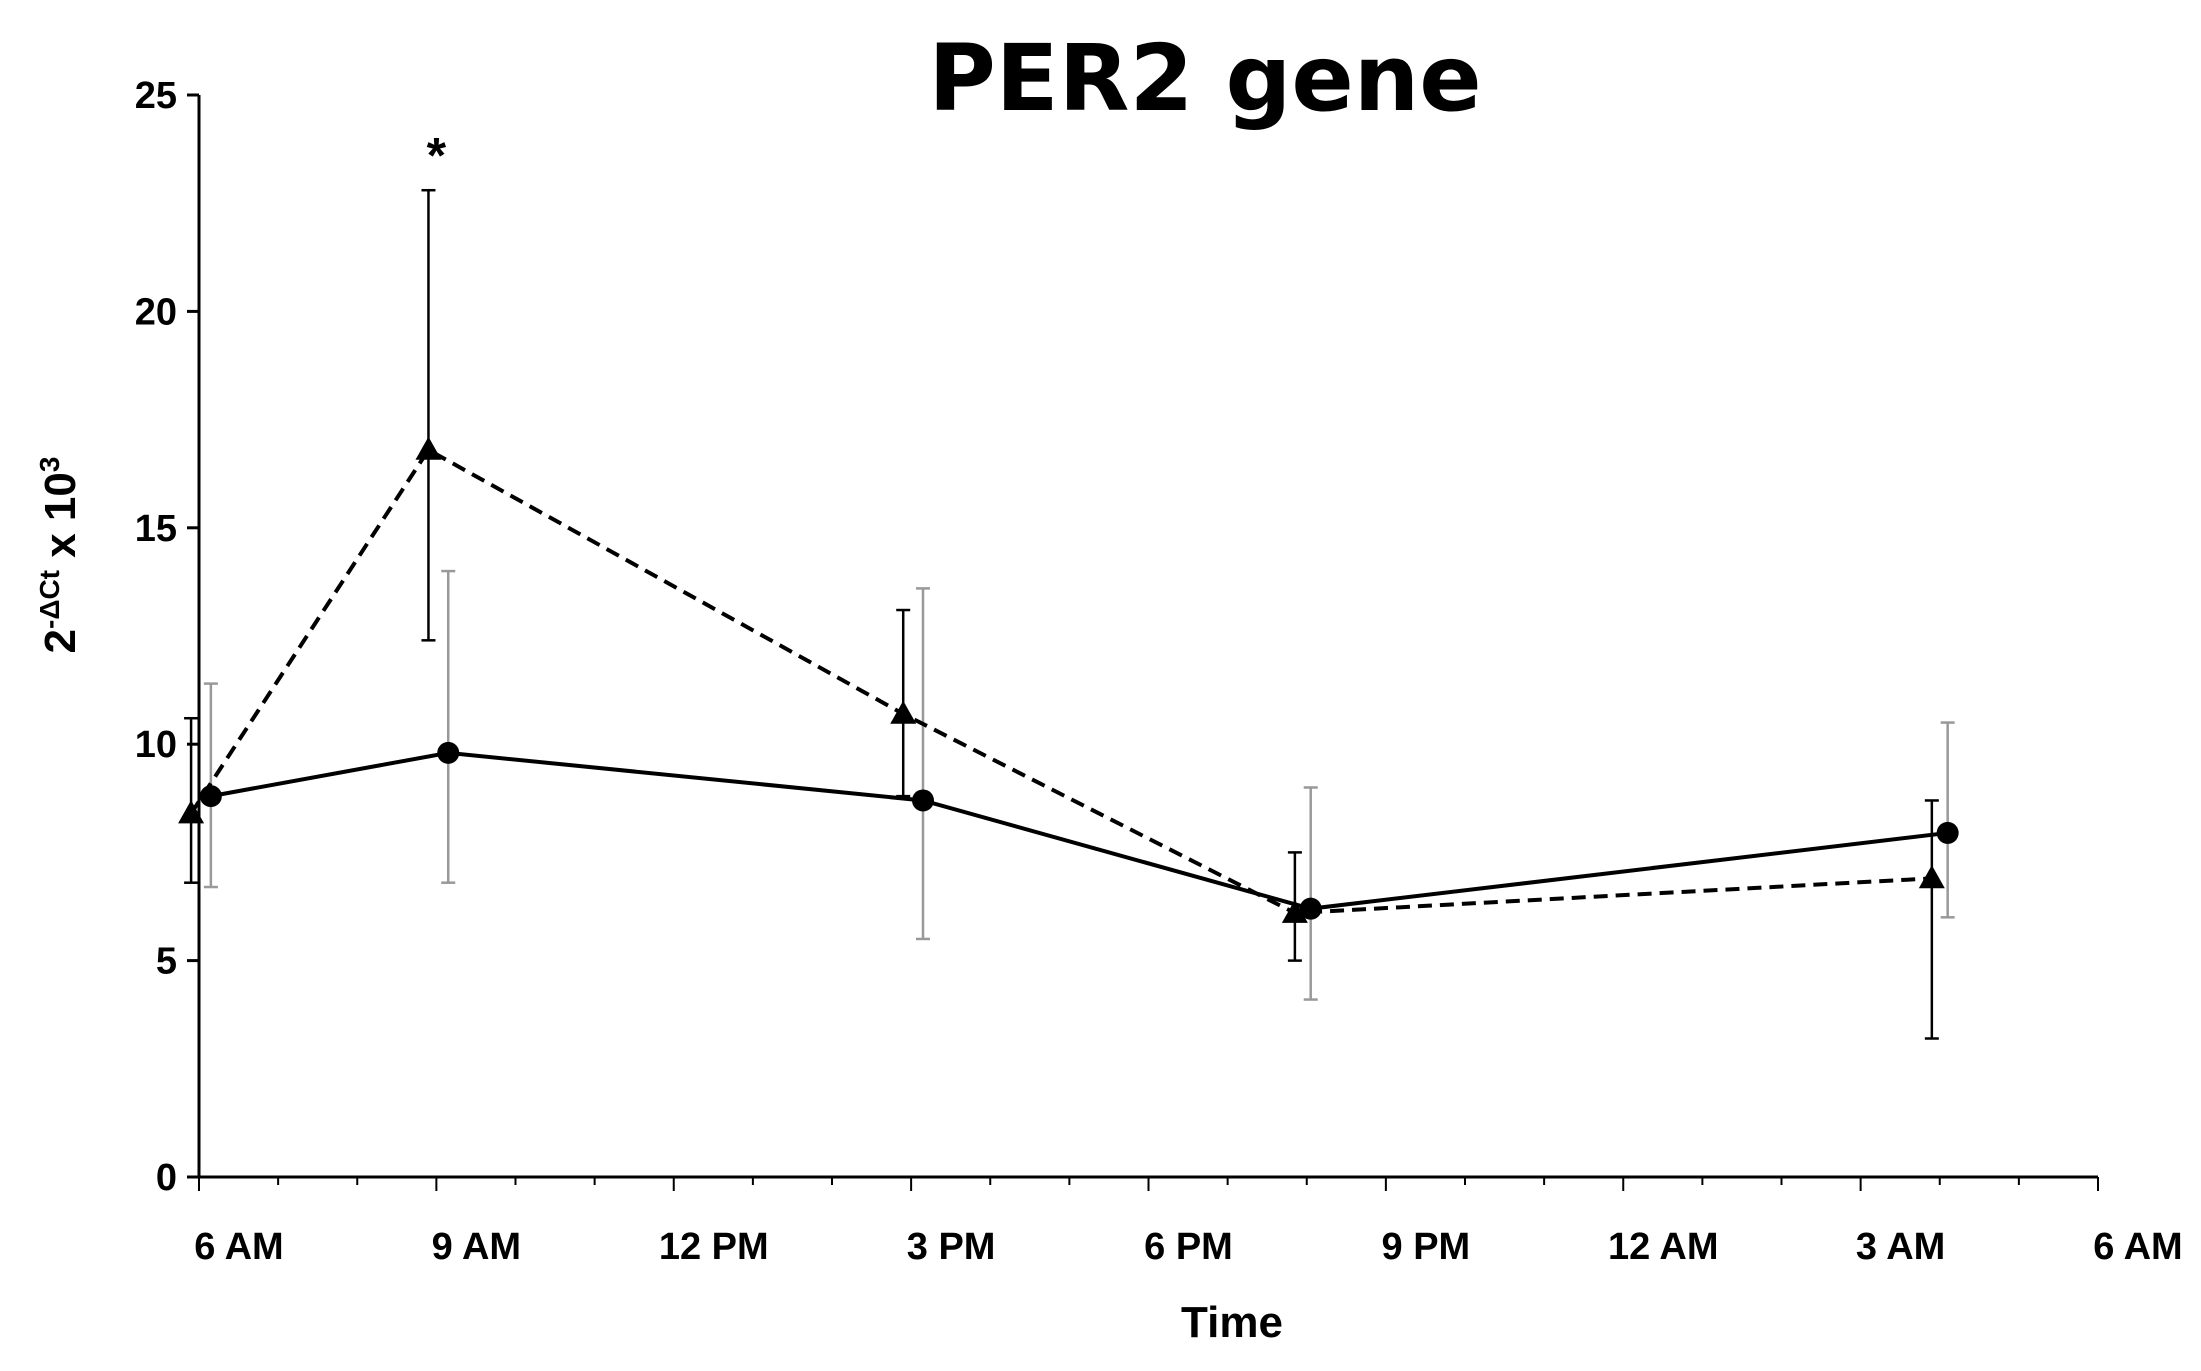 The image size is (2201, 1371). I want to click on x-axis-label: Time, so click(1232, 1322).